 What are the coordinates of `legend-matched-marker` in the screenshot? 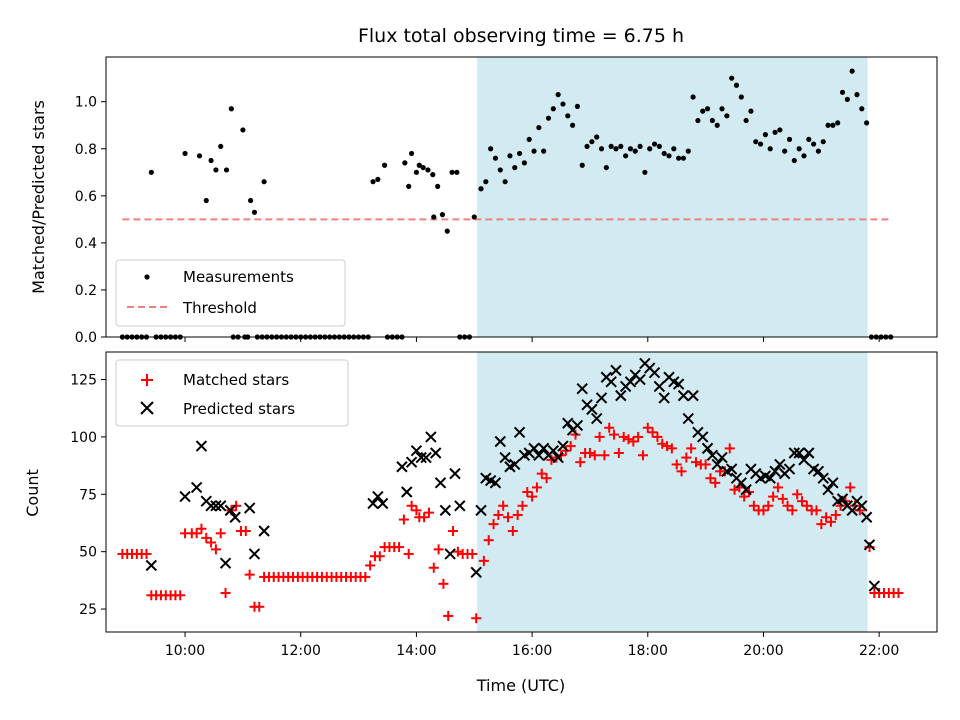 It's located at (147, 380).